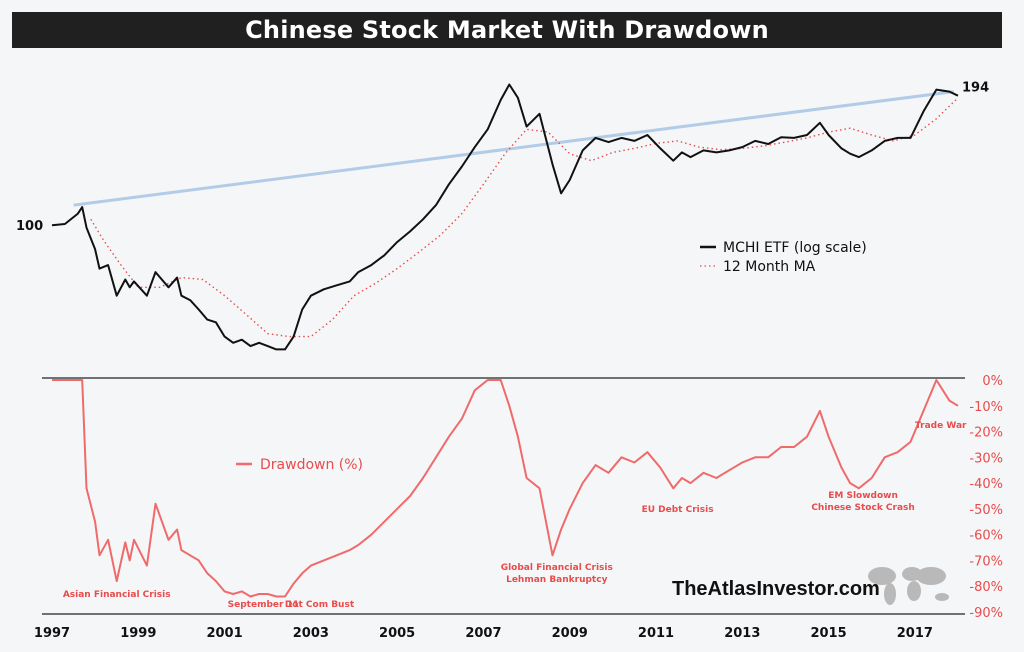 The width and height of the screenshot is (1024, 652). I want to click on y-tick-label: -50%, so click(986, 510).